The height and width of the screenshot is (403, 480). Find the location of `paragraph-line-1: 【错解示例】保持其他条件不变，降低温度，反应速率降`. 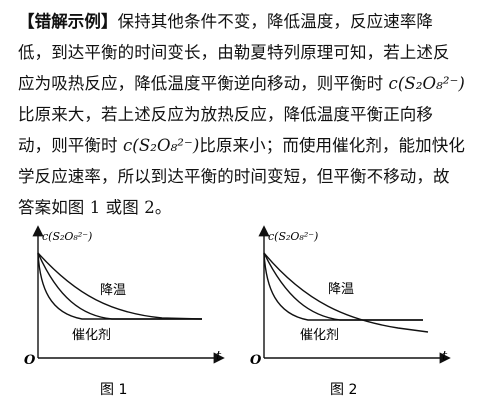

paragraph-line-1: 【错解示例】保持其他条件不变，降低温度，反应速率降 is located at coordinates (242, 21).